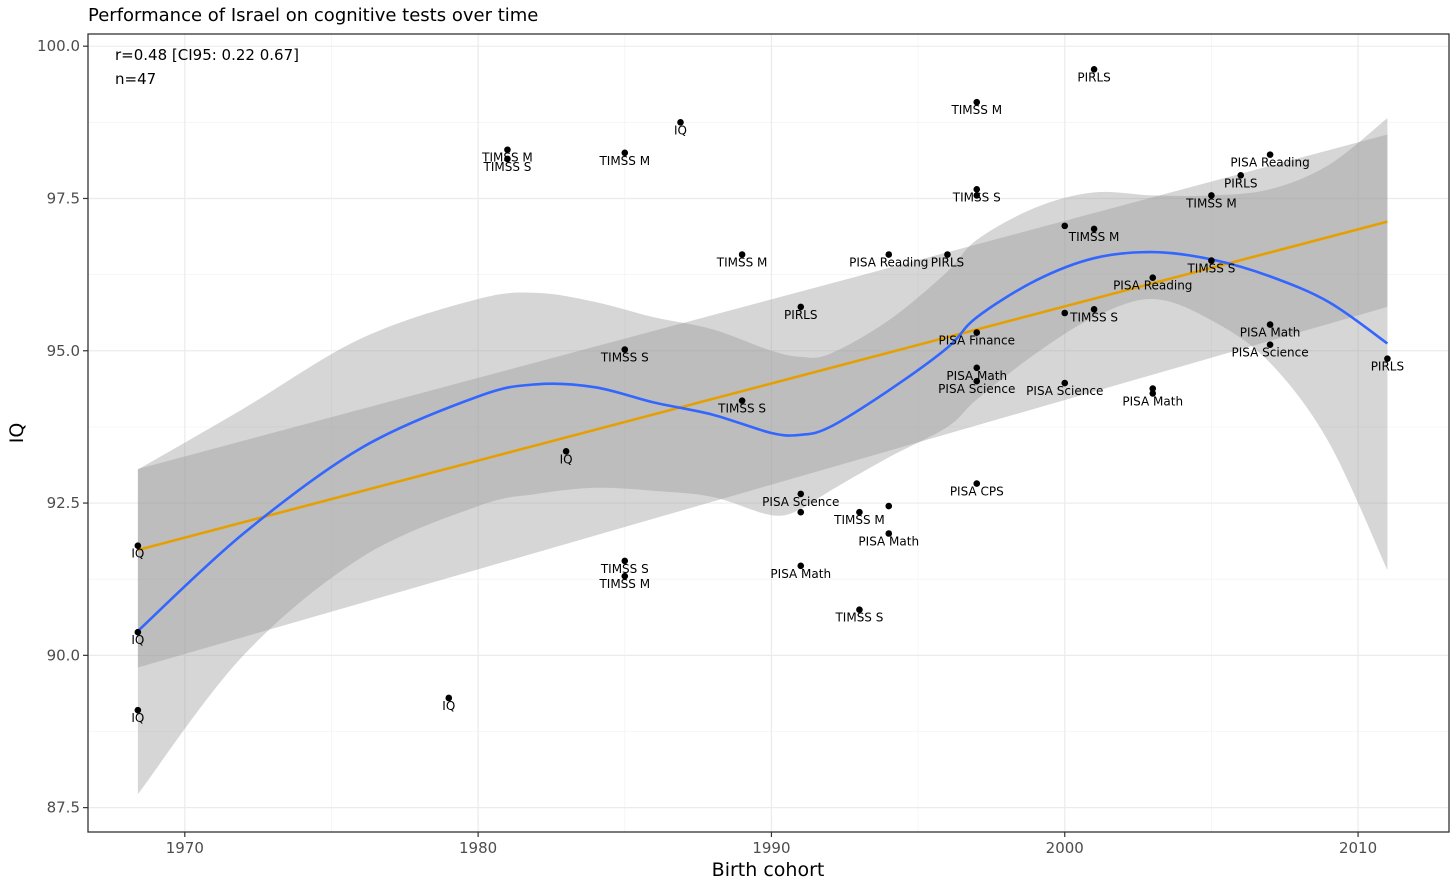 The height and width of the screenshot is (888, 1456). Describe the element at coordinates (478, 848) in the screenshot. I see `x-tick-label: 1980` at that location.